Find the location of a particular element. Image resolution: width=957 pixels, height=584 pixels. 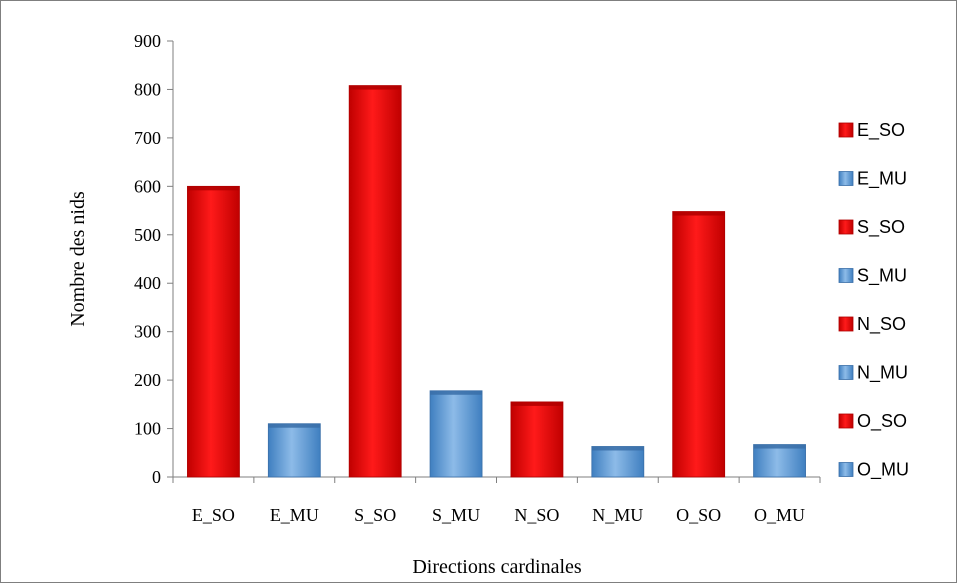

bar-n-mu is located at coordinates (618, 462).